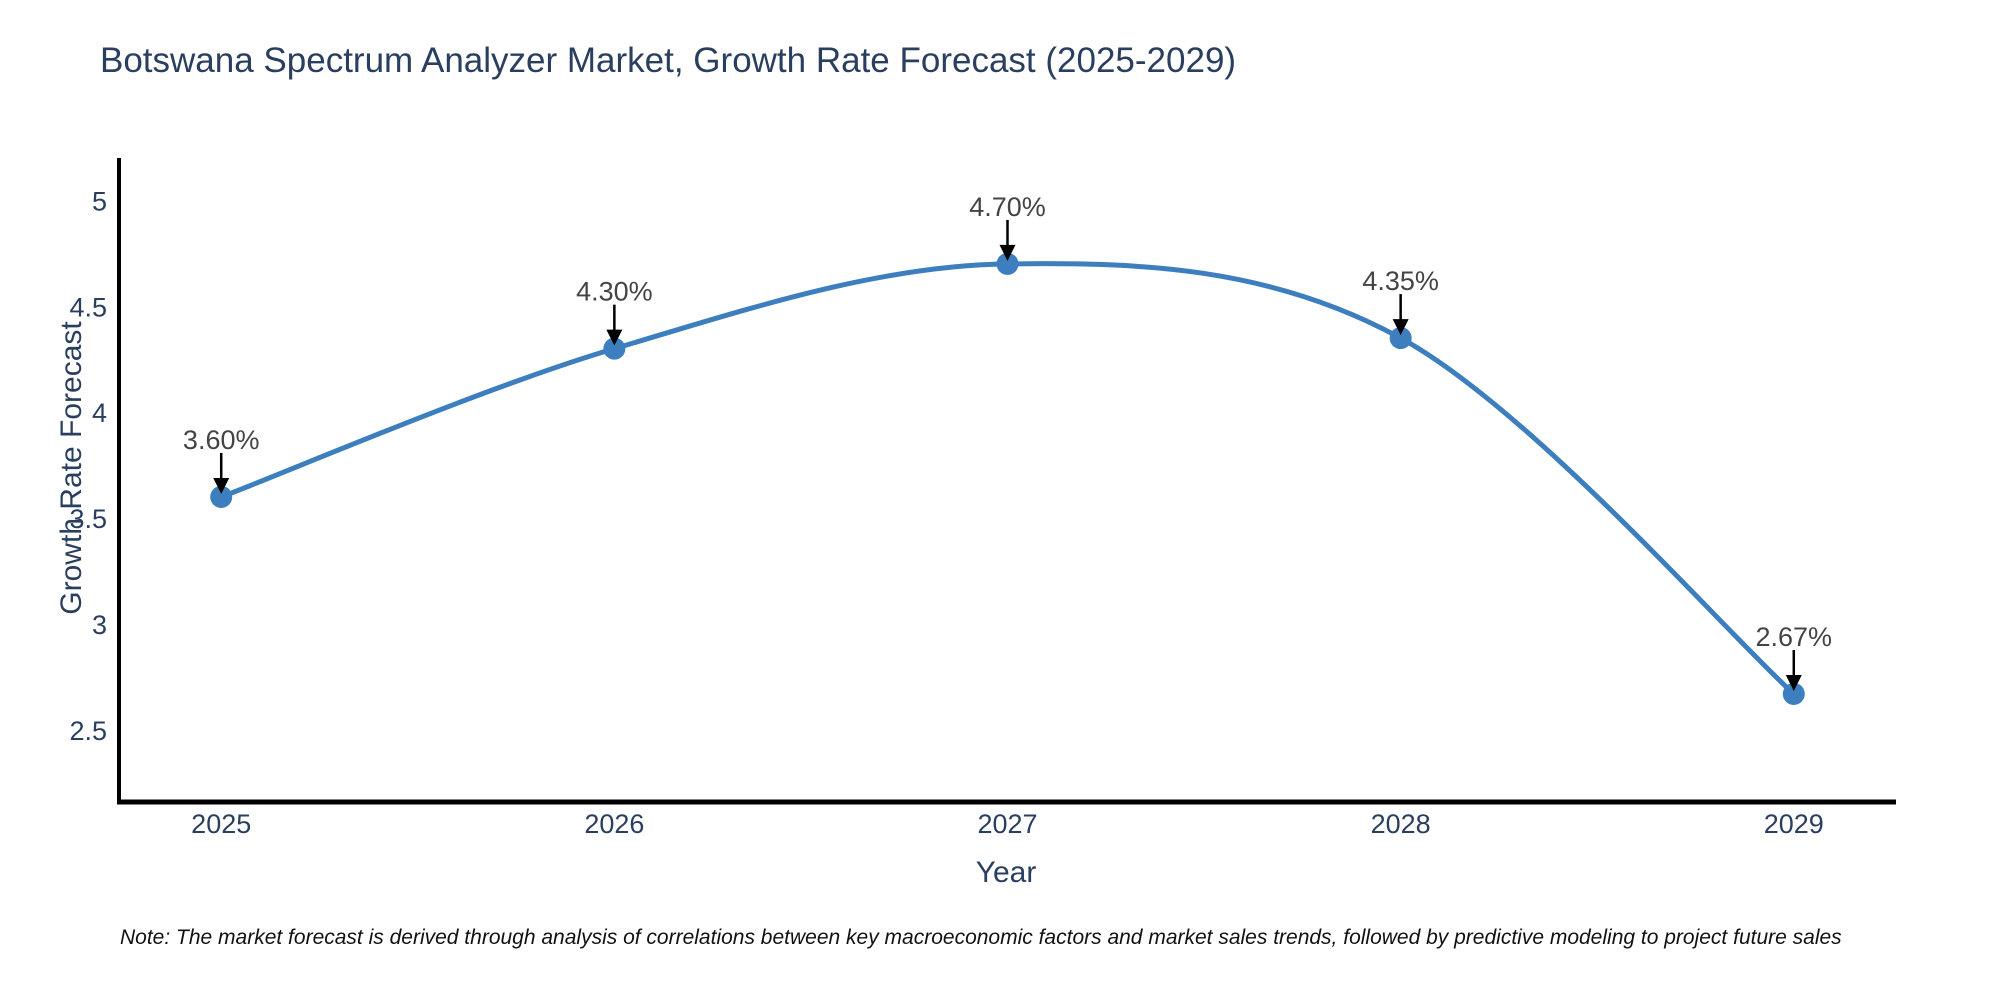 This screenshot has width=2000, height=1000. What do you see at coordinates (1401, 824) in the screenshot?
I see `x-tick-label: 2028` at bounding box center [1401, 824].